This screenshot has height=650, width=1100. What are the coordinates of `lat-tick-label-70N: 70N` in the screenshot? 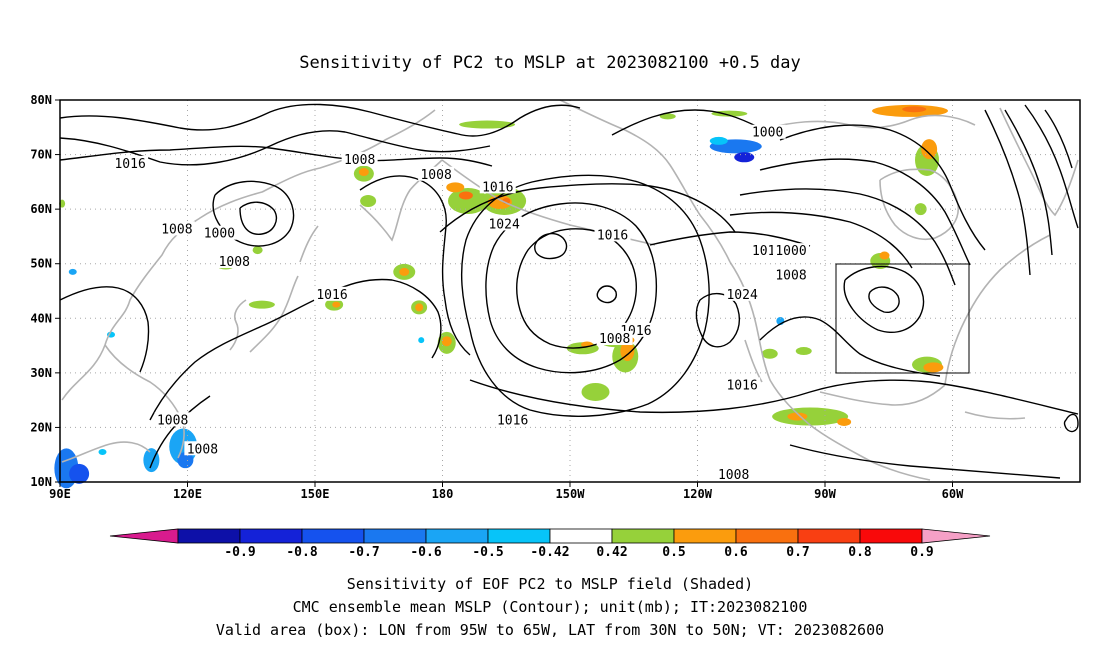 It's located at (41, 155).